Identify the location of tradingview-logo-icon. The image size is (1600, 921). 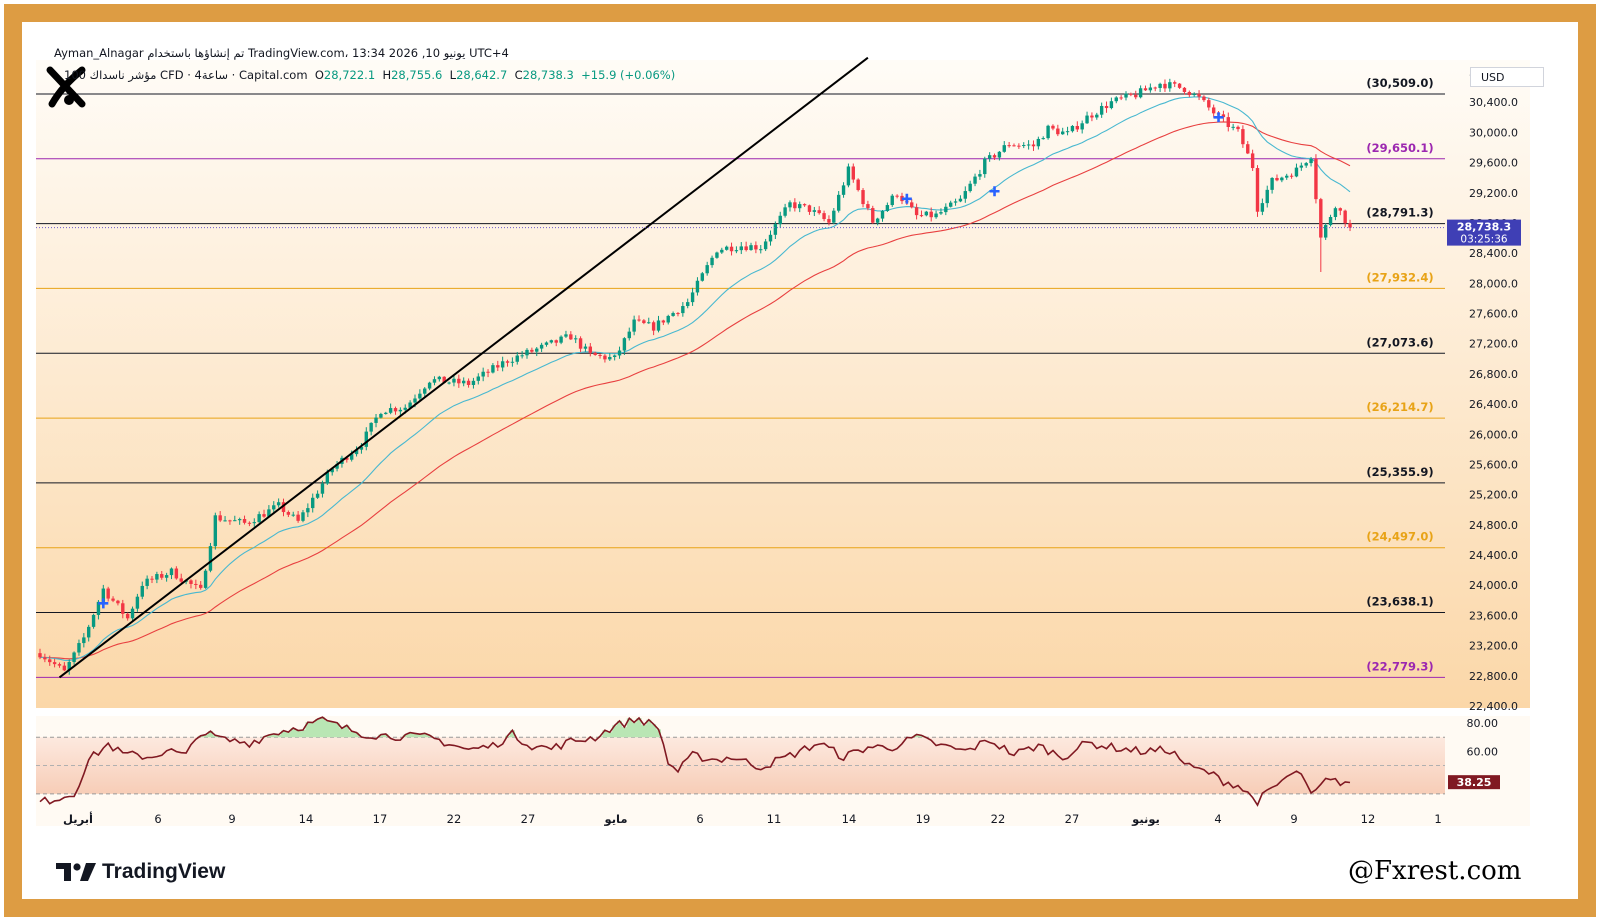
(76, 872).